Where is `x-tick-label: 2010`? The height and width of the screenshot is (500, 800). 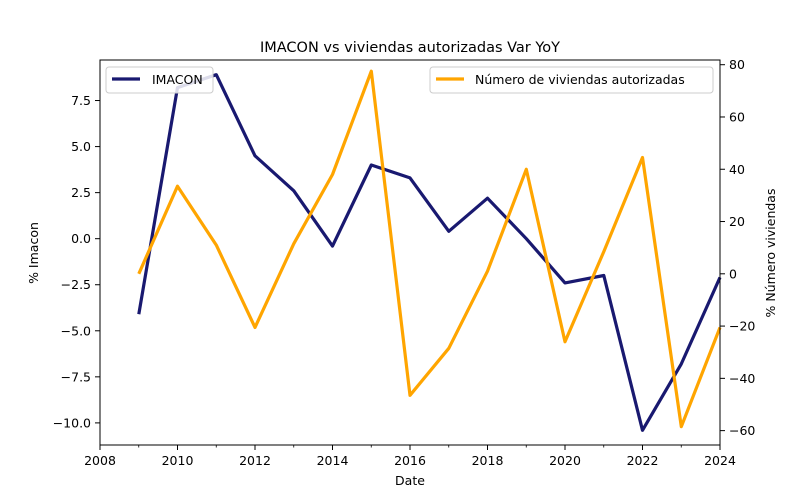 x-tick-label: 2010 is located at coordinates (178, 460).